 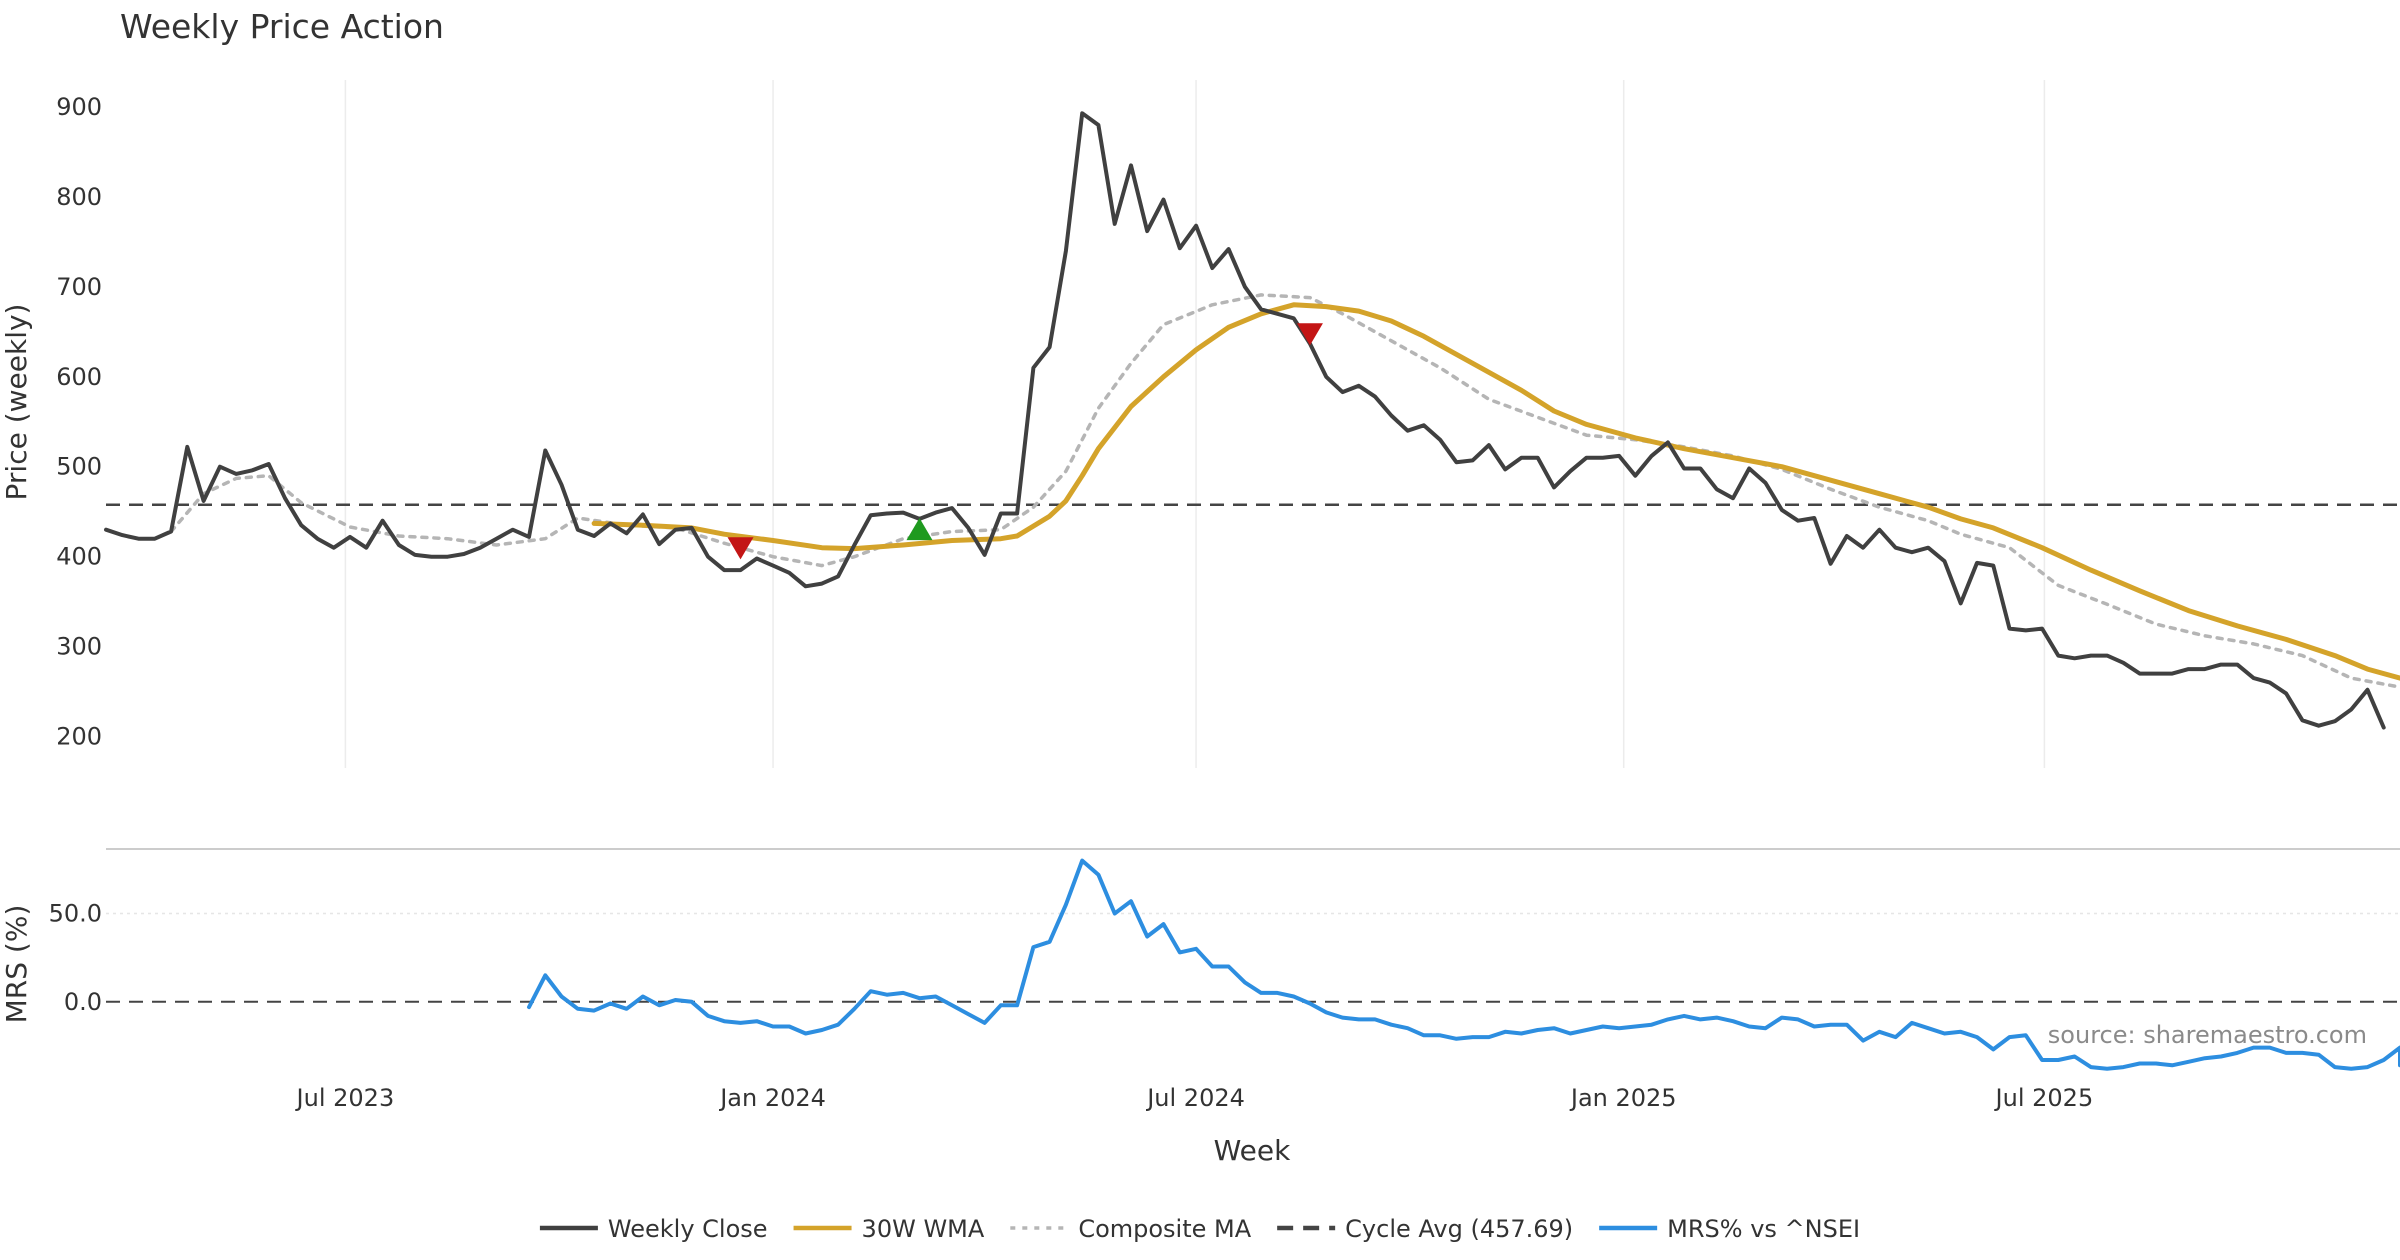 What do you see at coordinates (772, 1098) in the screenshot?
I see `x-tick-label: Jan 2024` at bounding box center [772, 1098].